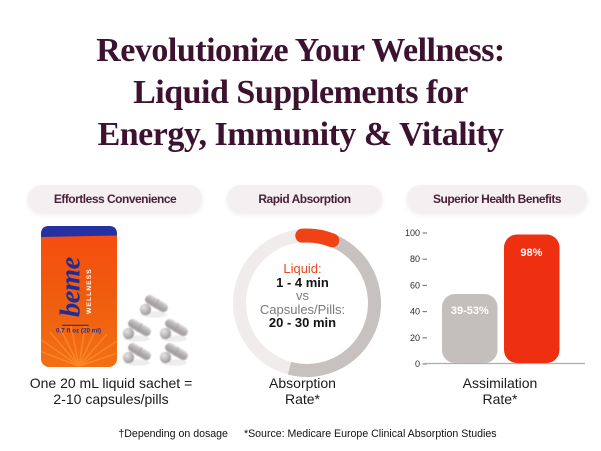 This screenshot has height=451, width=601. What do you see at coordinates (78, 331) in the screenshot?
I see `svg-text: 0.7 fl oz (20 ml)` at bounding box center [78, 331].